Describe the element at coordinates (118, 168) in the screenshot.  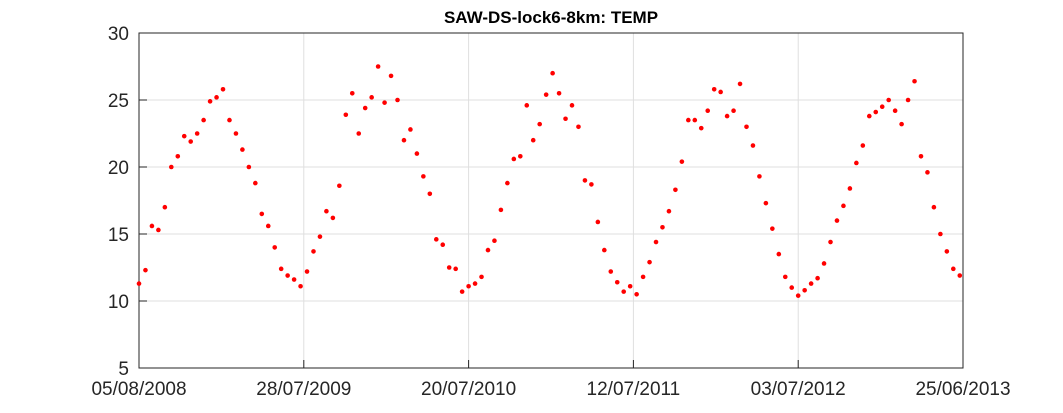
I see `y-tick-label: 20` at that location.